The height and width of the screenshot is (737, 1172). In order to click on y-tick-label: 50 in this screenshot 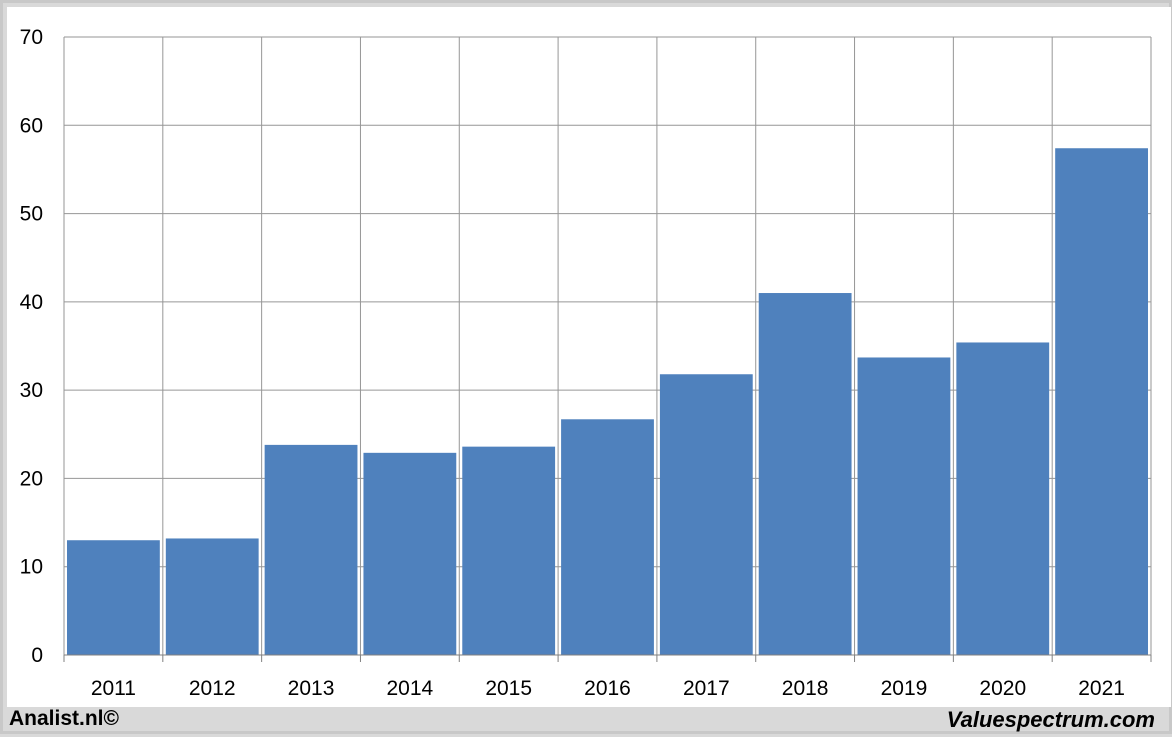, I will do `click(31, 214)`.